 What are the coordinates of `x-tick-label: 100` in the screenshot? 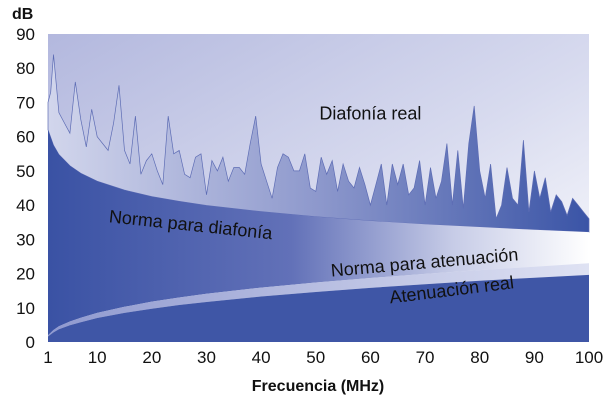 It's located at (589, 357).